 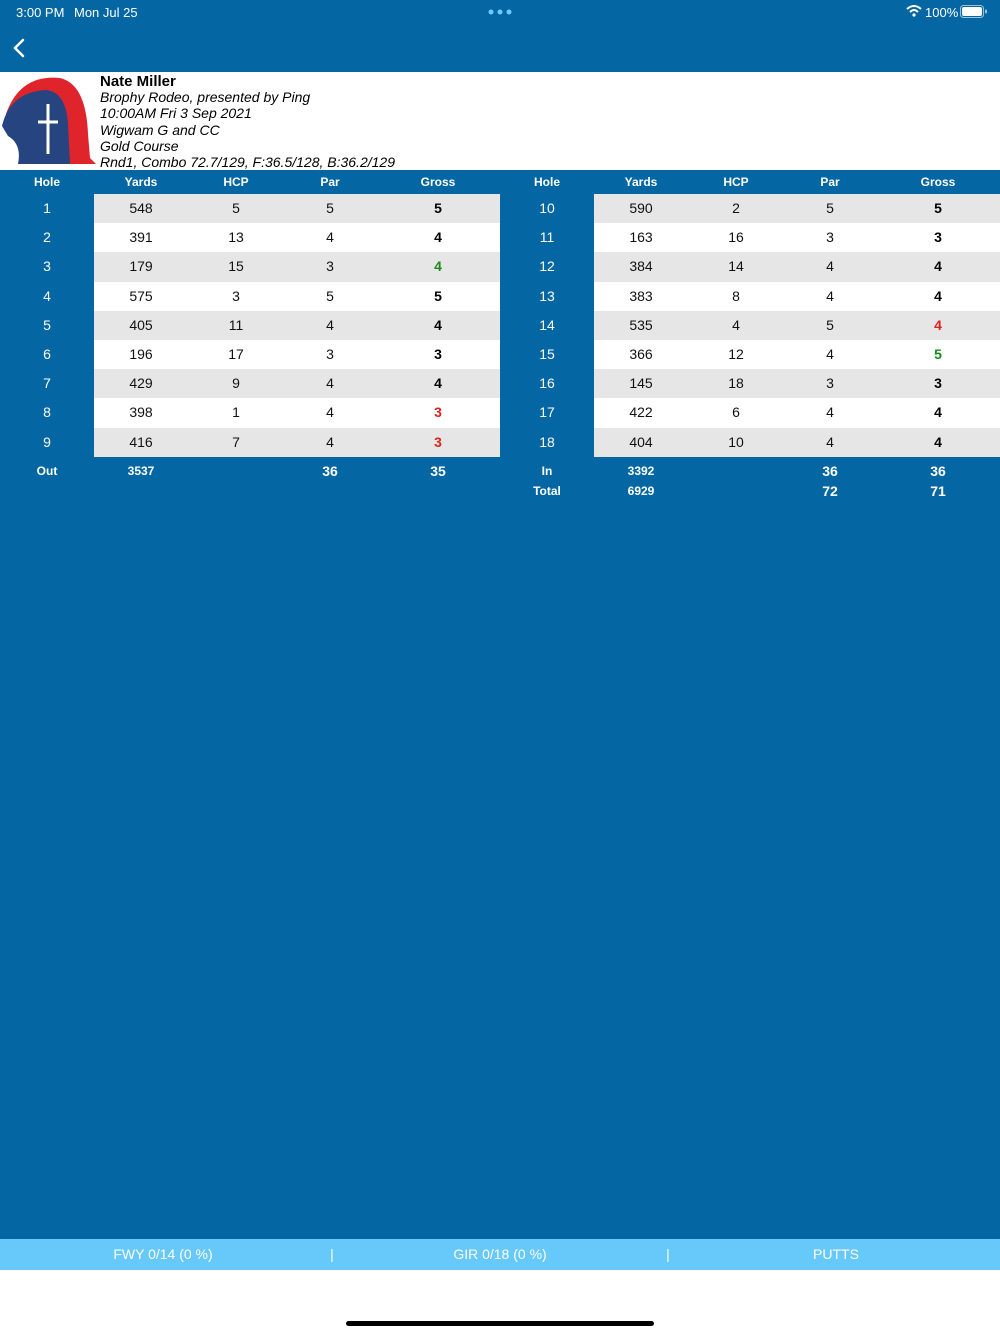 I want to click on status-date: Mon Jul 25, so click(x=106, y=12).